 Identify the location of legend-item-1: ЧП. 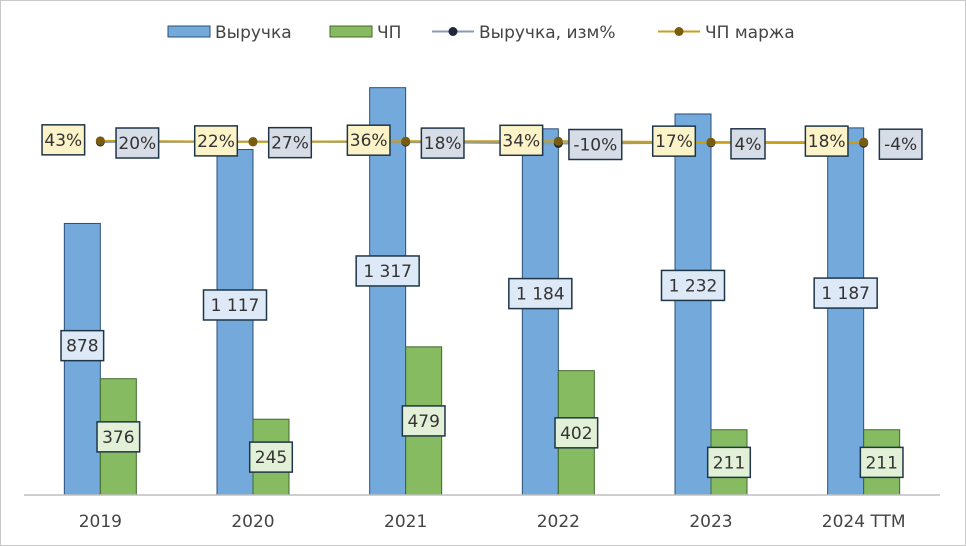
(365, 33).